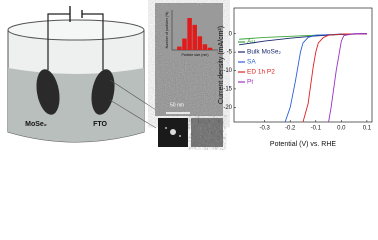  Describe the element at coordinates (261, 72) in the screenshot. I see `legend-label: ED 1h P2` at that location.